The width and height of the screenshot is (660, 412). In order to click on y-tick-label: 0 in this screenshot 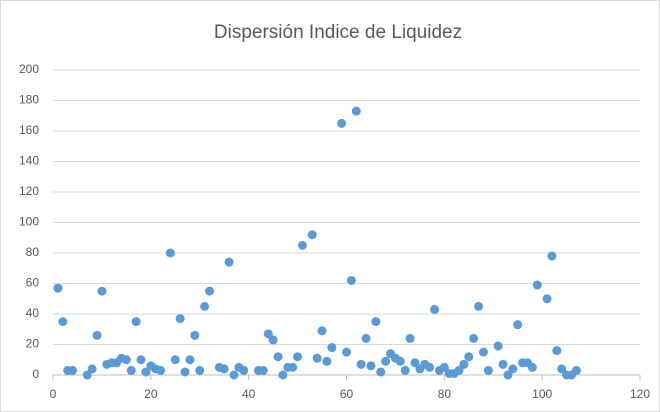, I will do `click(35, 374)`.